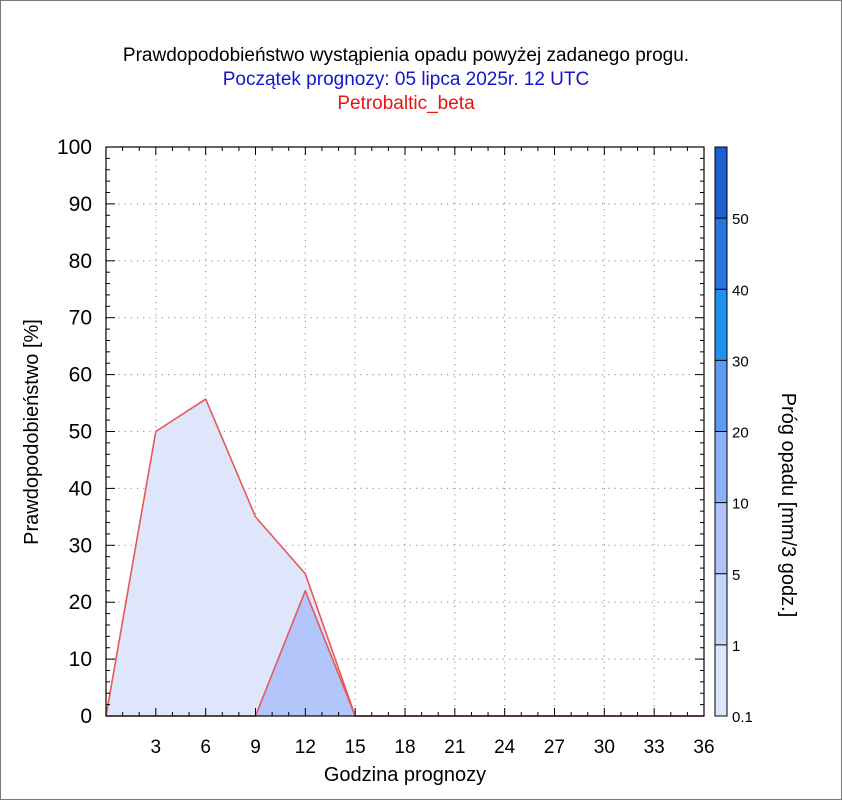 Image resolution: width=842 pixels, height=800 pixels. What do you see at coordinates (404, 747) in the screenshot?
I see `x-tick-label: 18` at bounding box center [404, 747].